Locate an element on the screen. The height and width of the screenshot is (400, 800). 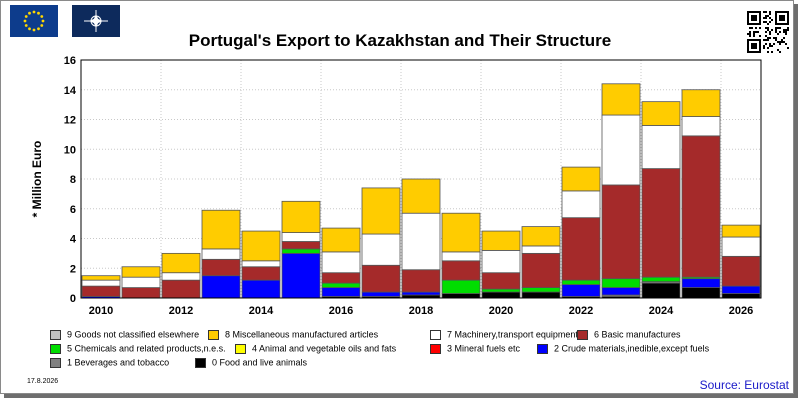
legend-label: 1 Beverages and tobacco is located at coordinates (118, 362).